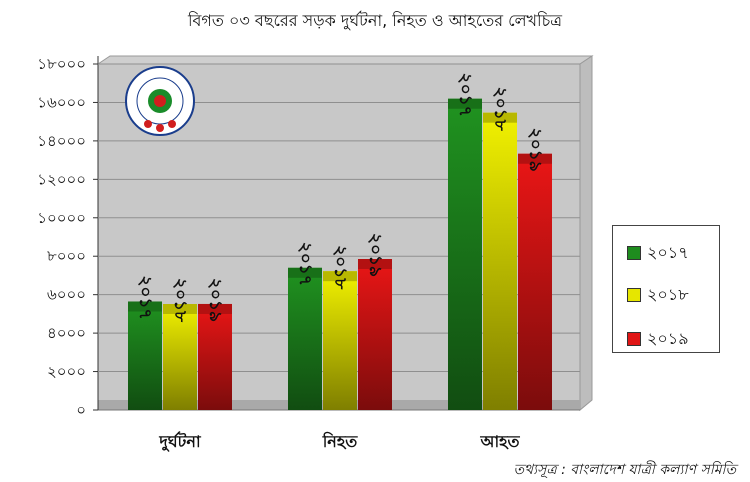 This screenshot has height=482, width=750. I want to click on x-tick-label: আহত, so click(499, 441).